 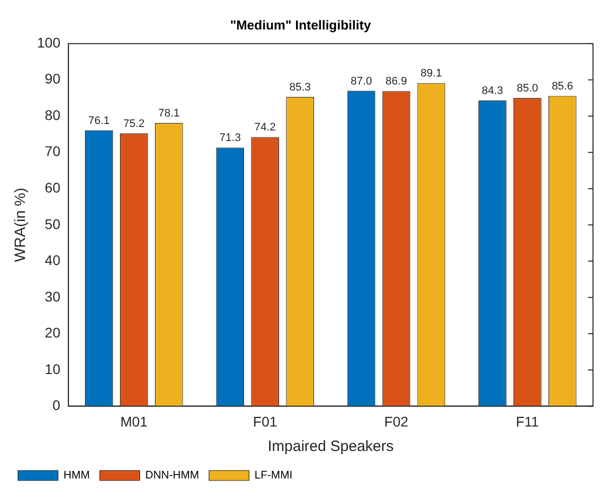 What do you see at coordinates (52, 114) in the screenshot?
I see `y-tick-label: 80` at bounding box center [52, 114].